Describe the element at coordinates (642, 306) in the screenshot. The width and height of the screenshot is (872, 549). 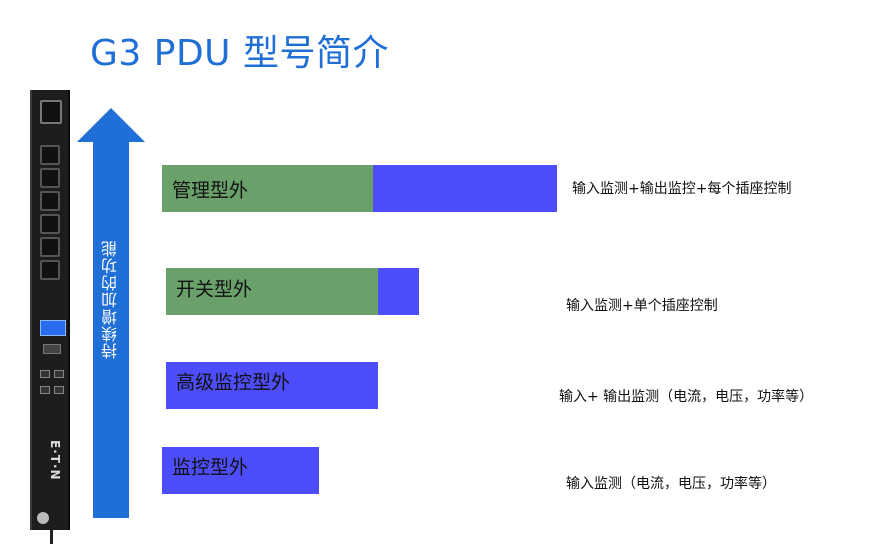
I see `tier-description: 输入监测+单个插座控制` at that location.